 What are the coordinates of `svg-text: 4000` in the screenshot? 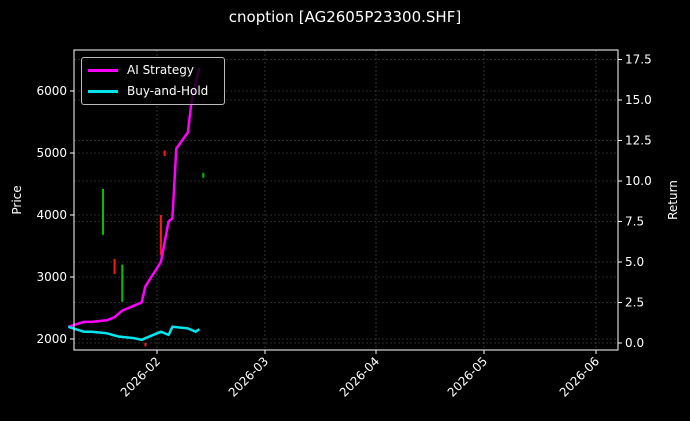 It's located at (51, 215).